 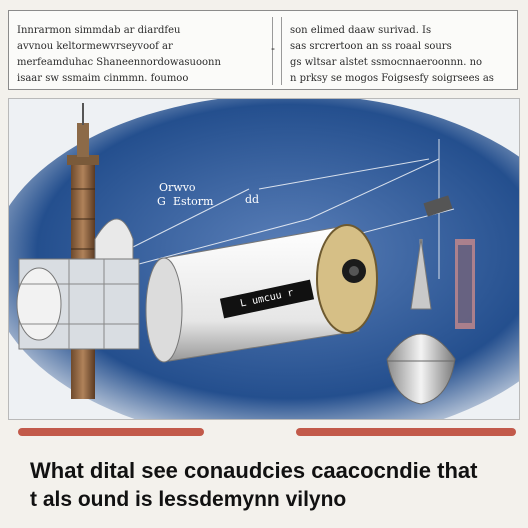 What do you see at coordinates (95, 46) in the screenshot?
I see `header-left-line: avvnou keltormewvrseyvoof ar` at bounding box center [95, 46].